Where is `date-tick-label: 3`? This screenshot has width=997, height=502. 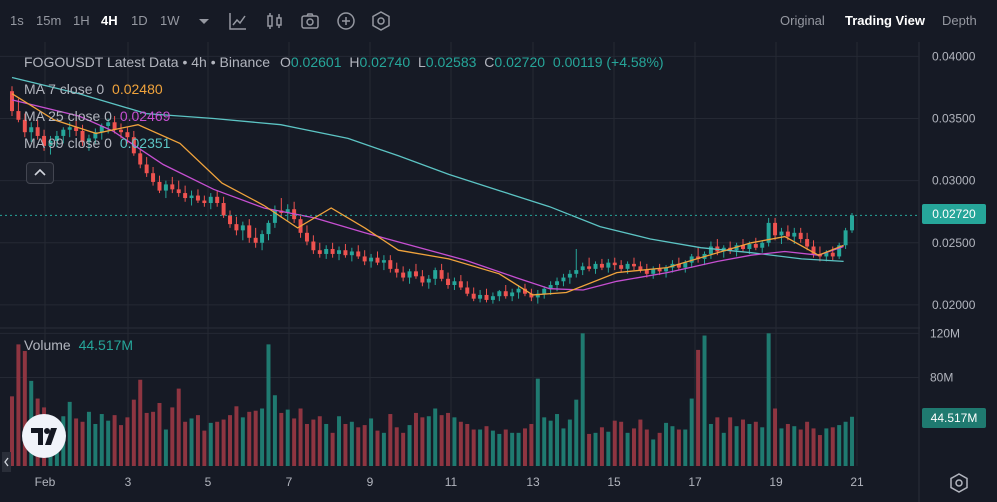 date-tick-label: 3 is located at coordinates (128, 482).